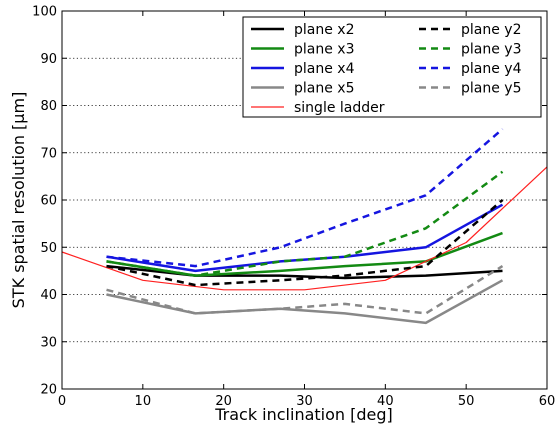 This screenshot has width=556, height=427. I want to click on legend-box, so click(392, 67).